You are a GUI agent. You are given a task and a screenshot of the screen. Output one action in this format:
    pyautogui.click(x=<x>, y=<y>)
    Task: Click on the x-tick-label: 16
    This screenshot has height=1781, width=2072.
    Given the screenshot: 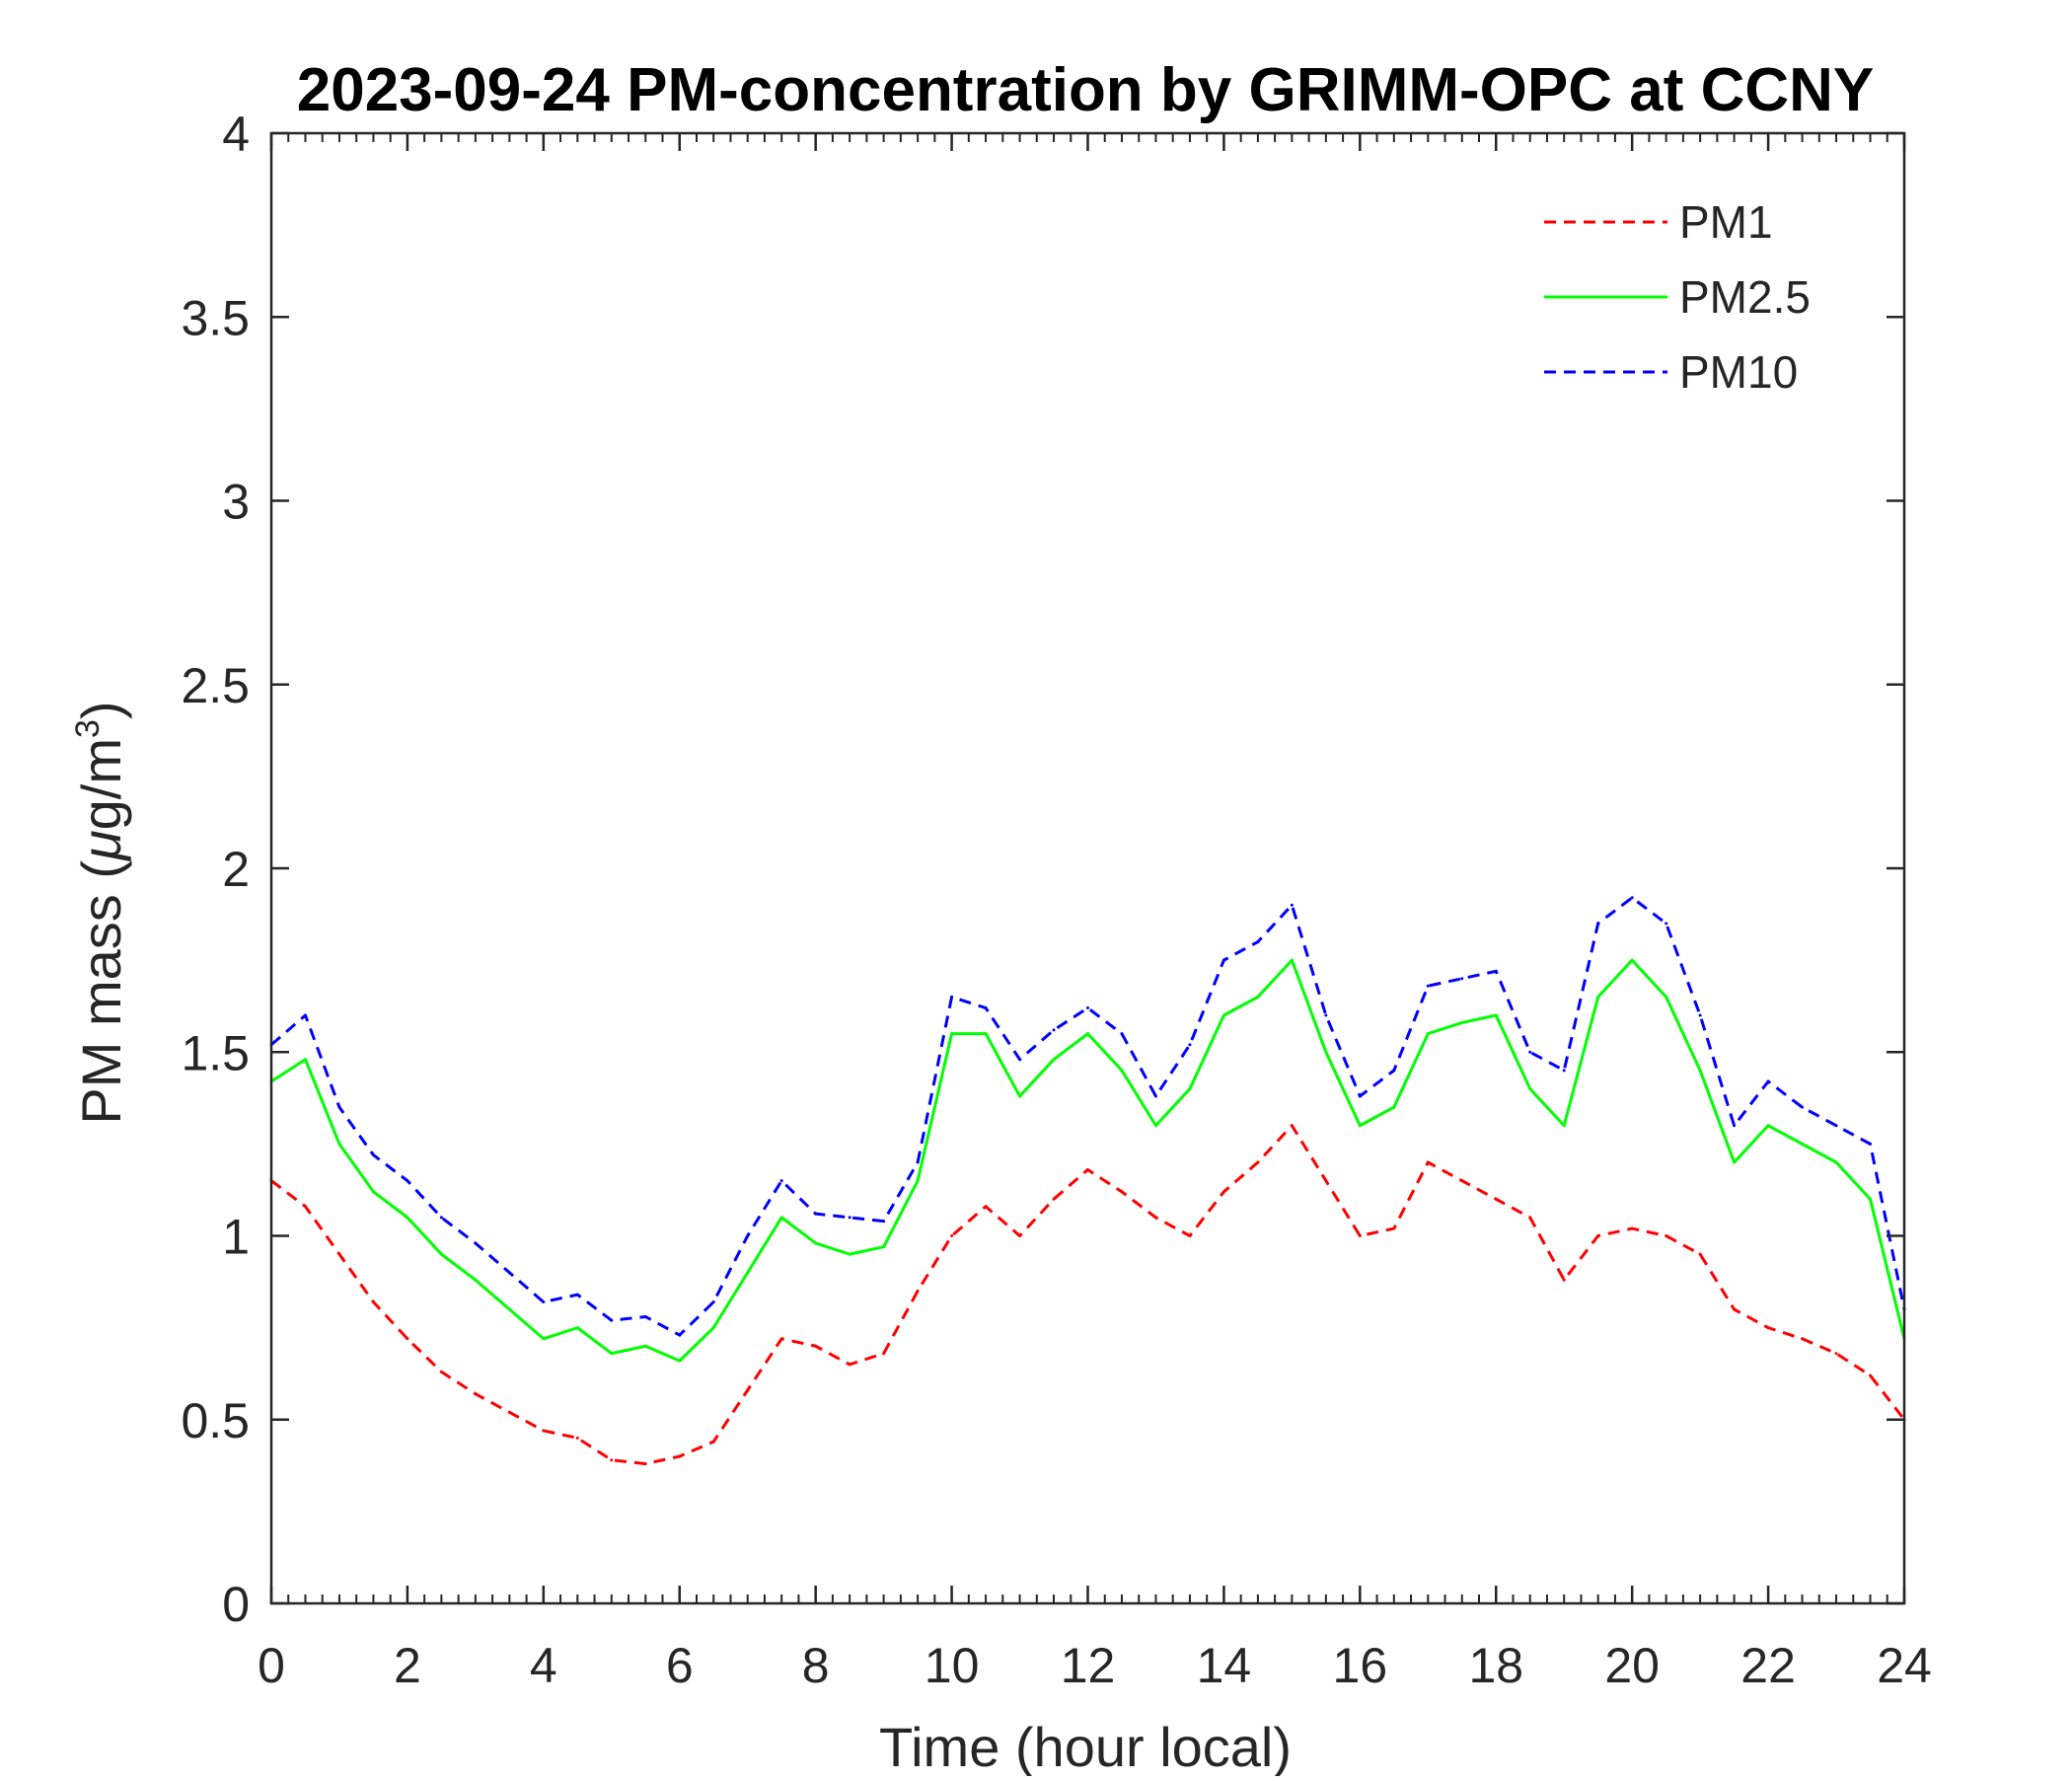 What is the action you would take?
    pyautogui.click(x=1360, y=1665)
    